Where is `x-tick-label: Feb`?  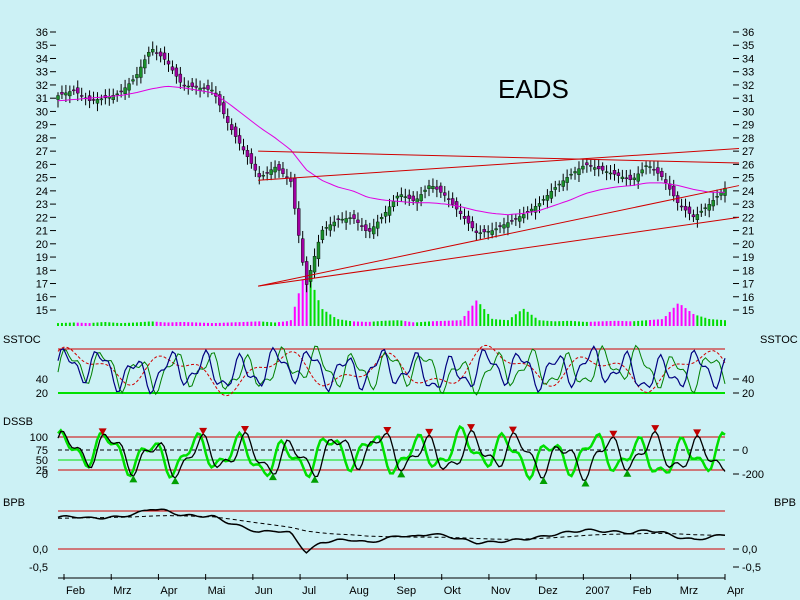
x-tick-label: Feb is located at coordinates (75, 591).